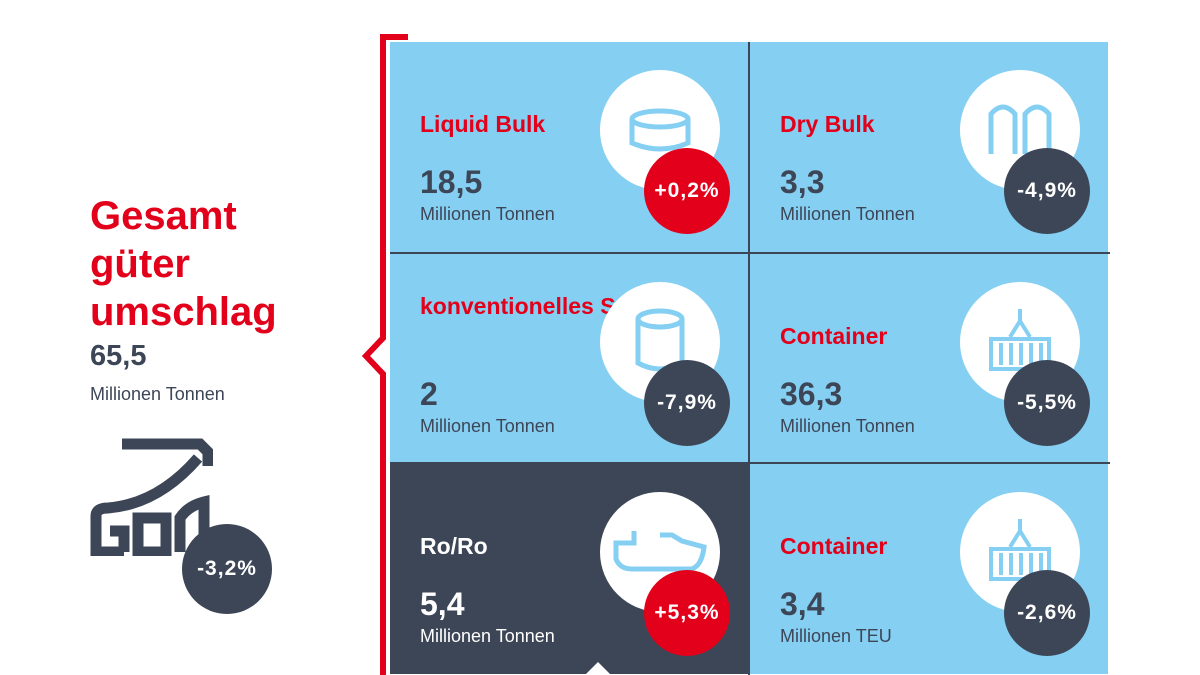  I want to click on cell-title: Liquid Bulk, so click(483, 124).